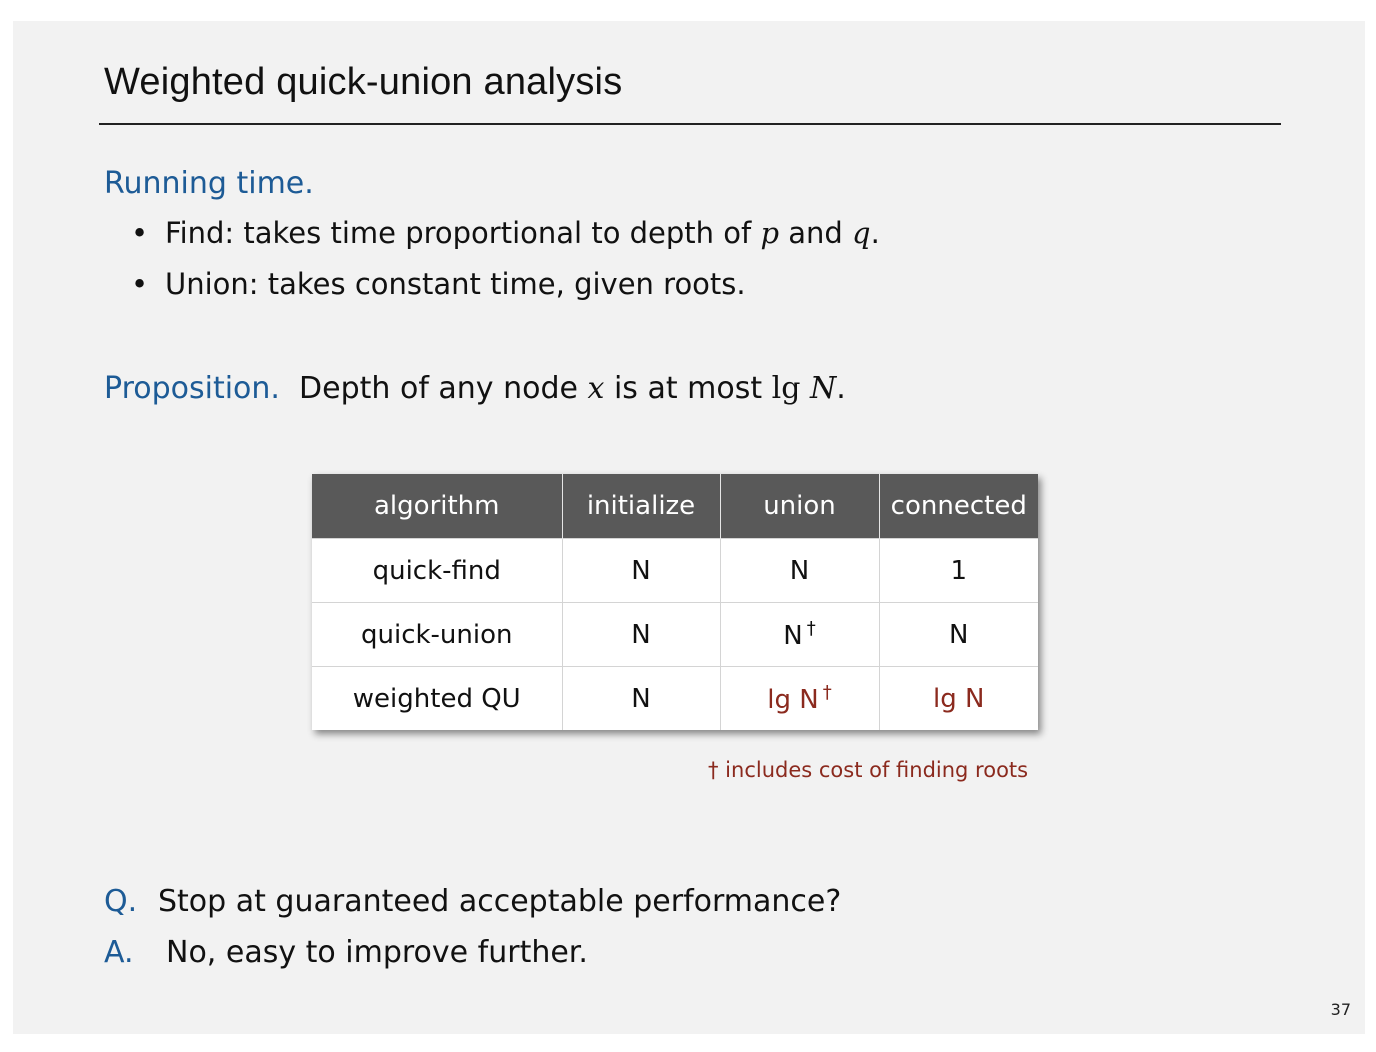  What do you see at coordinates (119, 952) in the screenshot?
I see `answer-label: A.` at bounding box center [119, 952].